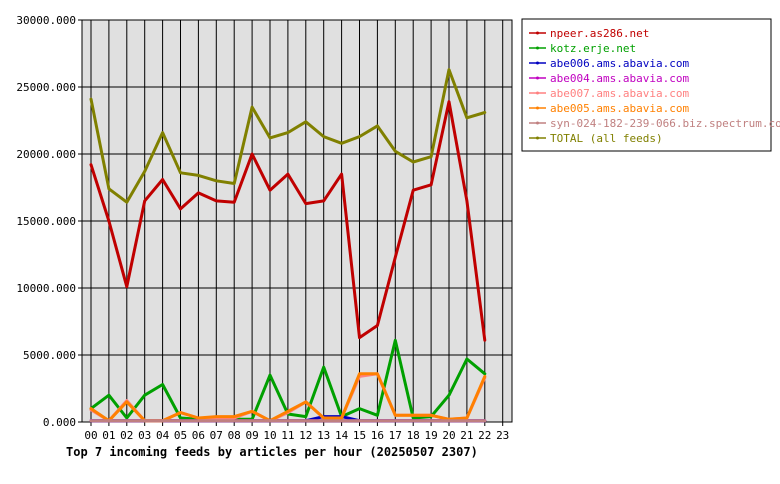 Image resolution: width=780 pixels, height=484 pixels. I want to click on x-tick-label: 23, so click(502, 435).